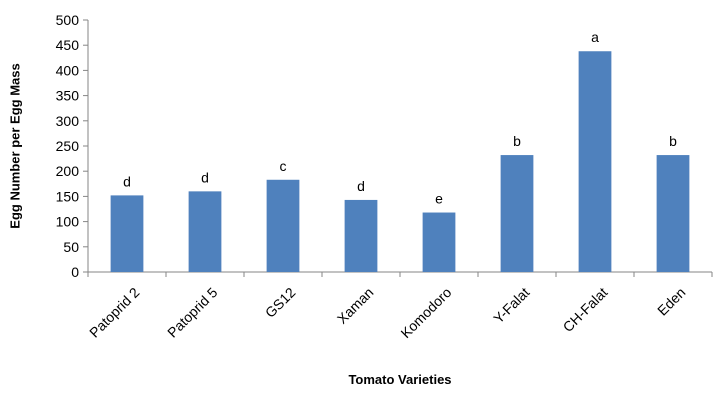 Image resolution: width=726 pixels, height=395 pixels. Describe the element at coordinates (68, 96) in the screenshot. I see `y-tick-label: 350` at that location.